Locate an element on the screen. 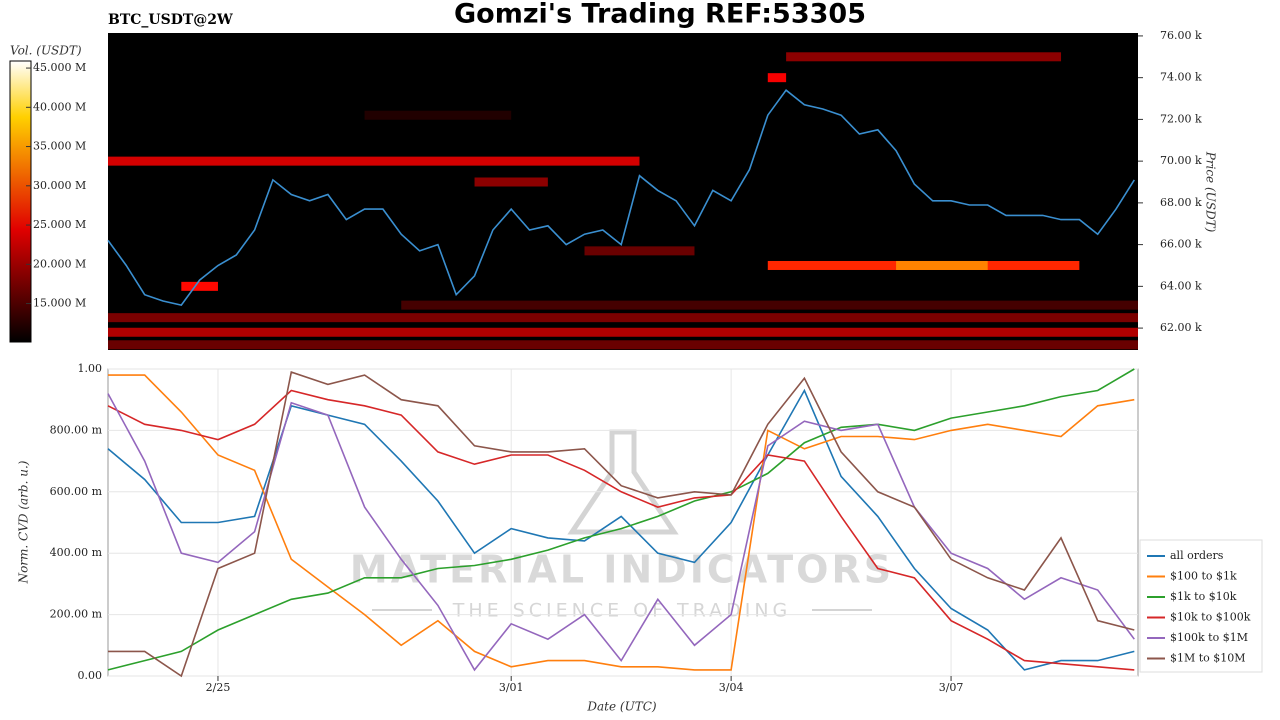 Image resolution: width=1280 pixels, height=720 pixels. y-tick-label: 76.00 k is located at coordinates (1181, 35).